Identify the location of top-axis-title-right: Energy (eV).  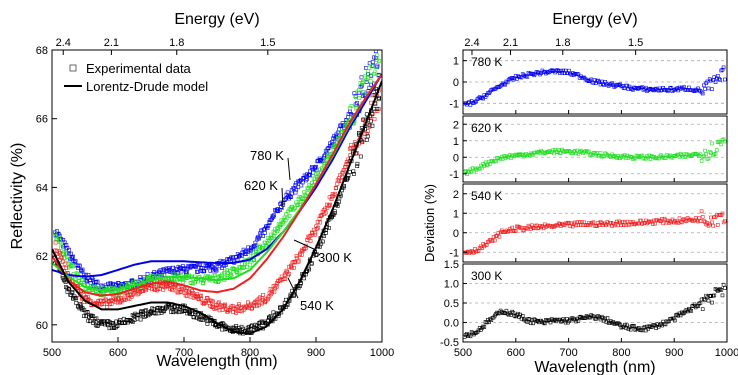
(594, 19).